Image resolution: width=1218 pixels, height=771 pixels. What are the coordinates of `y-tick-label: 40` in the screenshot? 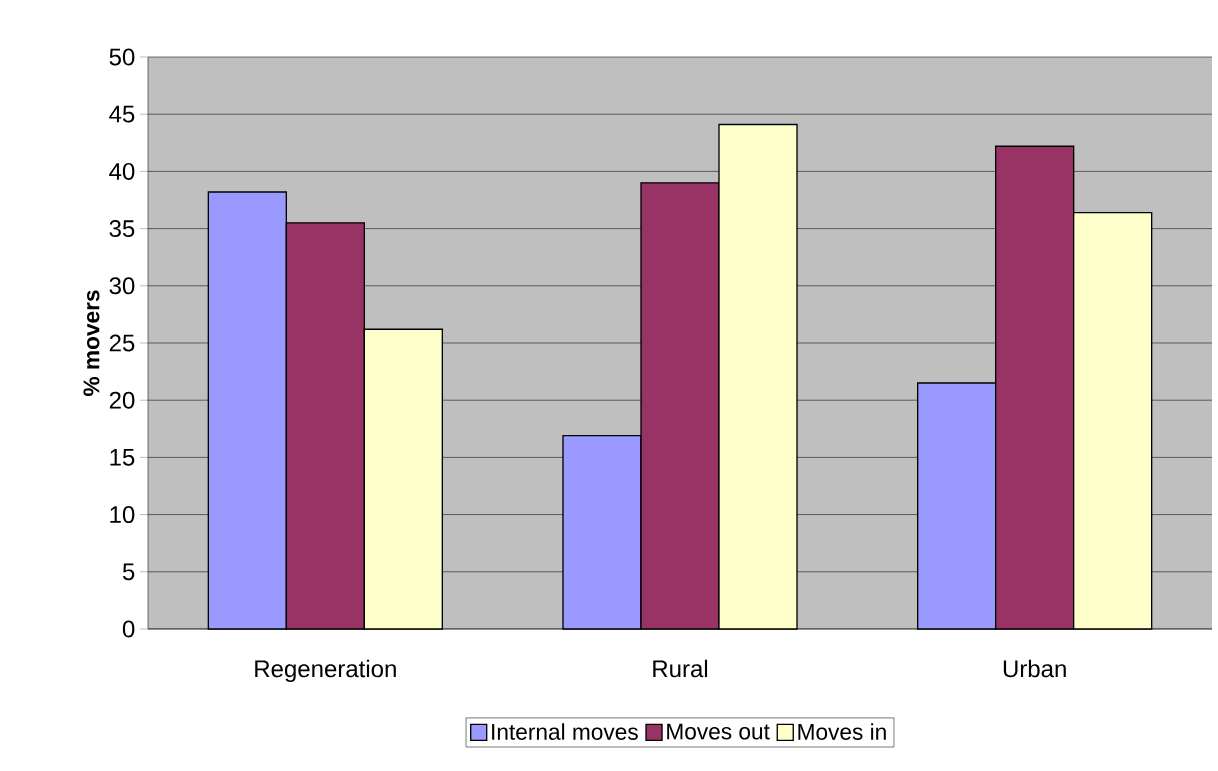 It's located at (122, 171).